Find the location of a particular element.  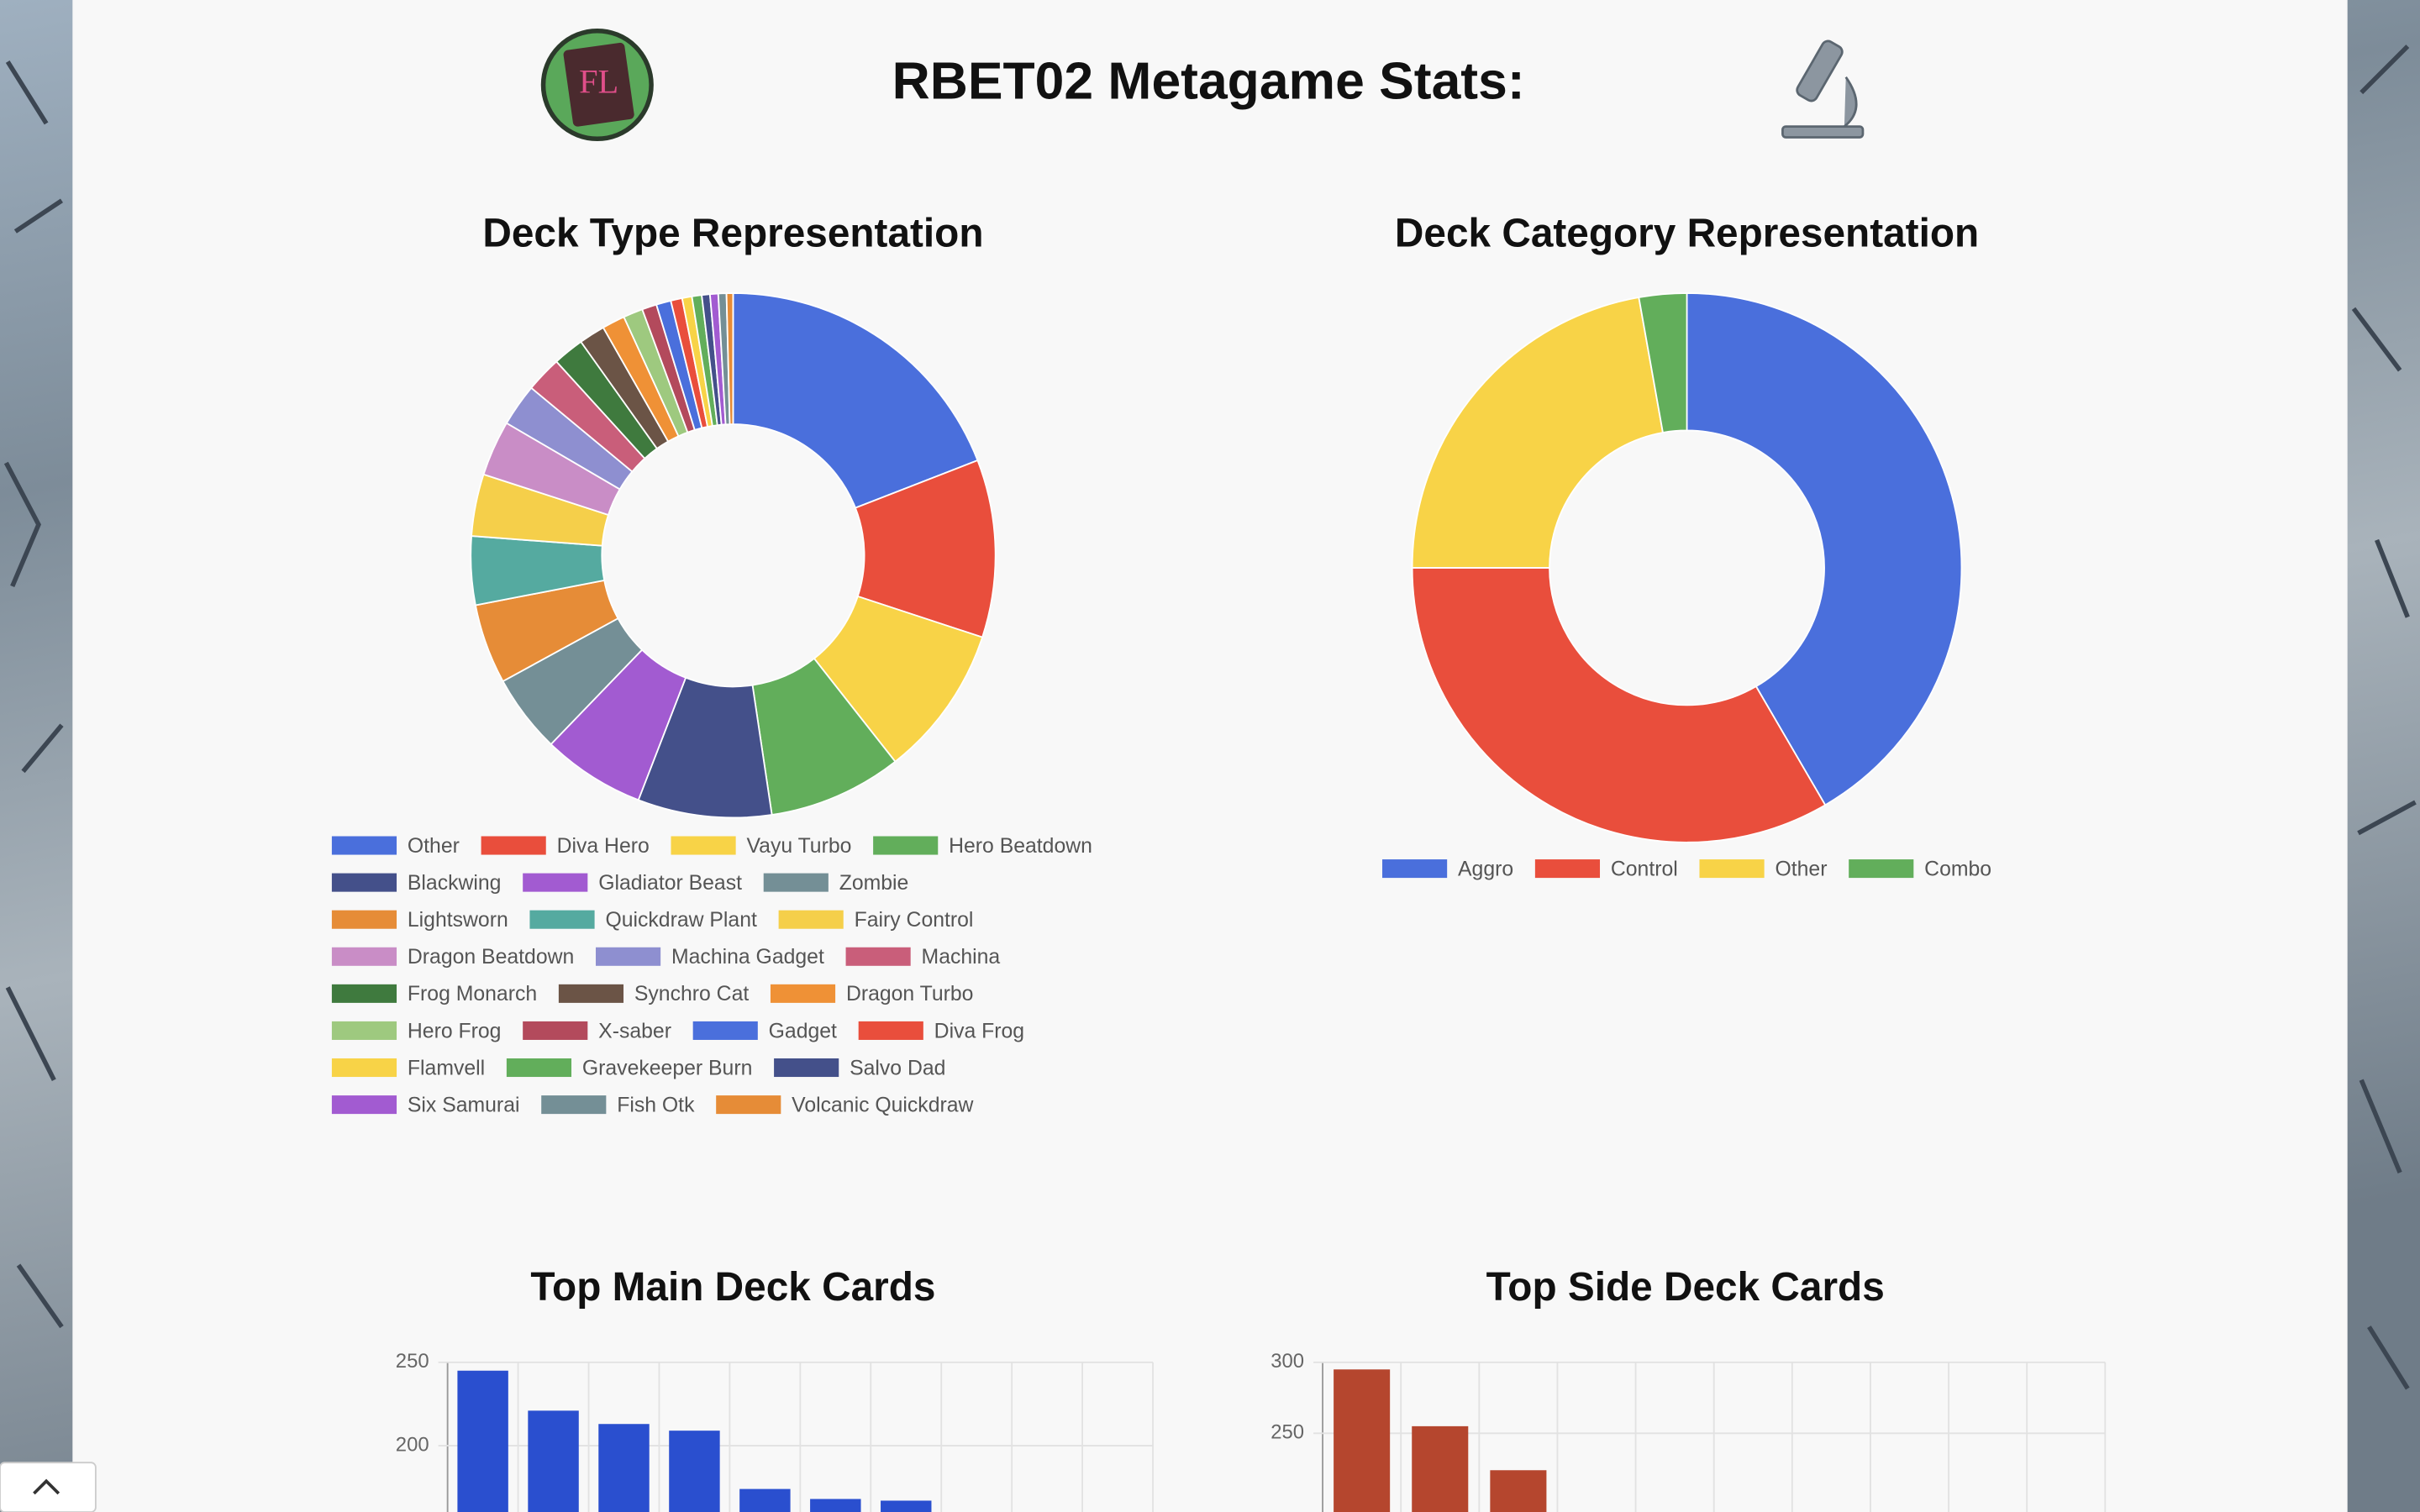

scroll-top-button is located at coordinates (49, 1487).